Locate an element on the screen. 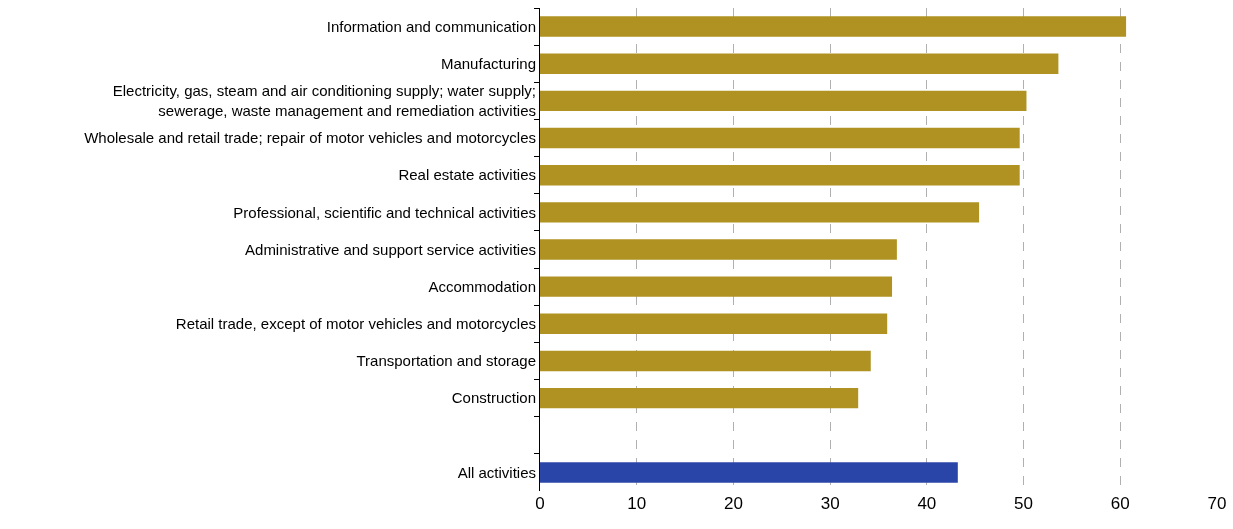 The height and width of the screenshot is (529, 1233). y-tick-label: Manufacturing is located at coordinates (488, 63).